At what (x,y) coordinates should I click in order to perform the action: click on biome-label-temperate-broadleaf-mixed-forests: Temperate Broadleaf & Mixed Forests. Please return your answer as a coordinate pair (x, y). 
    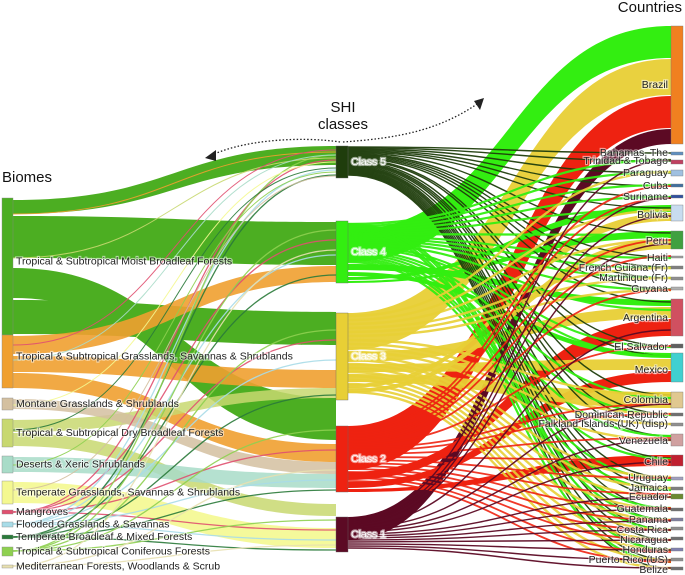
    Looking at the image, I should click on (104, 537).